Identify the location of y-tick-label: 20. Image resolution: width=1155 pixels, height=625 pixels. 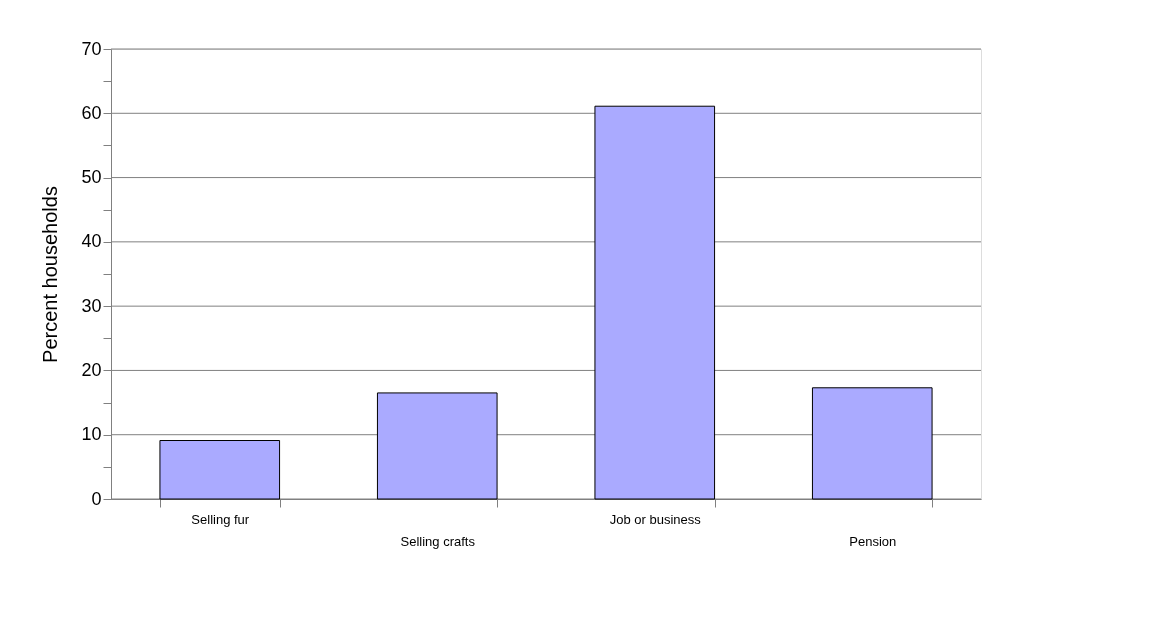
(91, 369).